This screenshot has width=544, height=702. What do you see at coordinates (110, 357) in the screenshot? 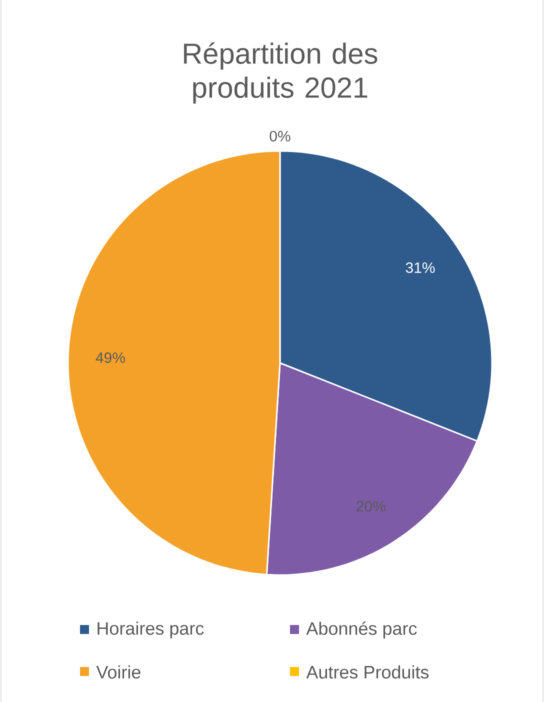
I see `data-label: 49%` at bounding box center [110, 357].